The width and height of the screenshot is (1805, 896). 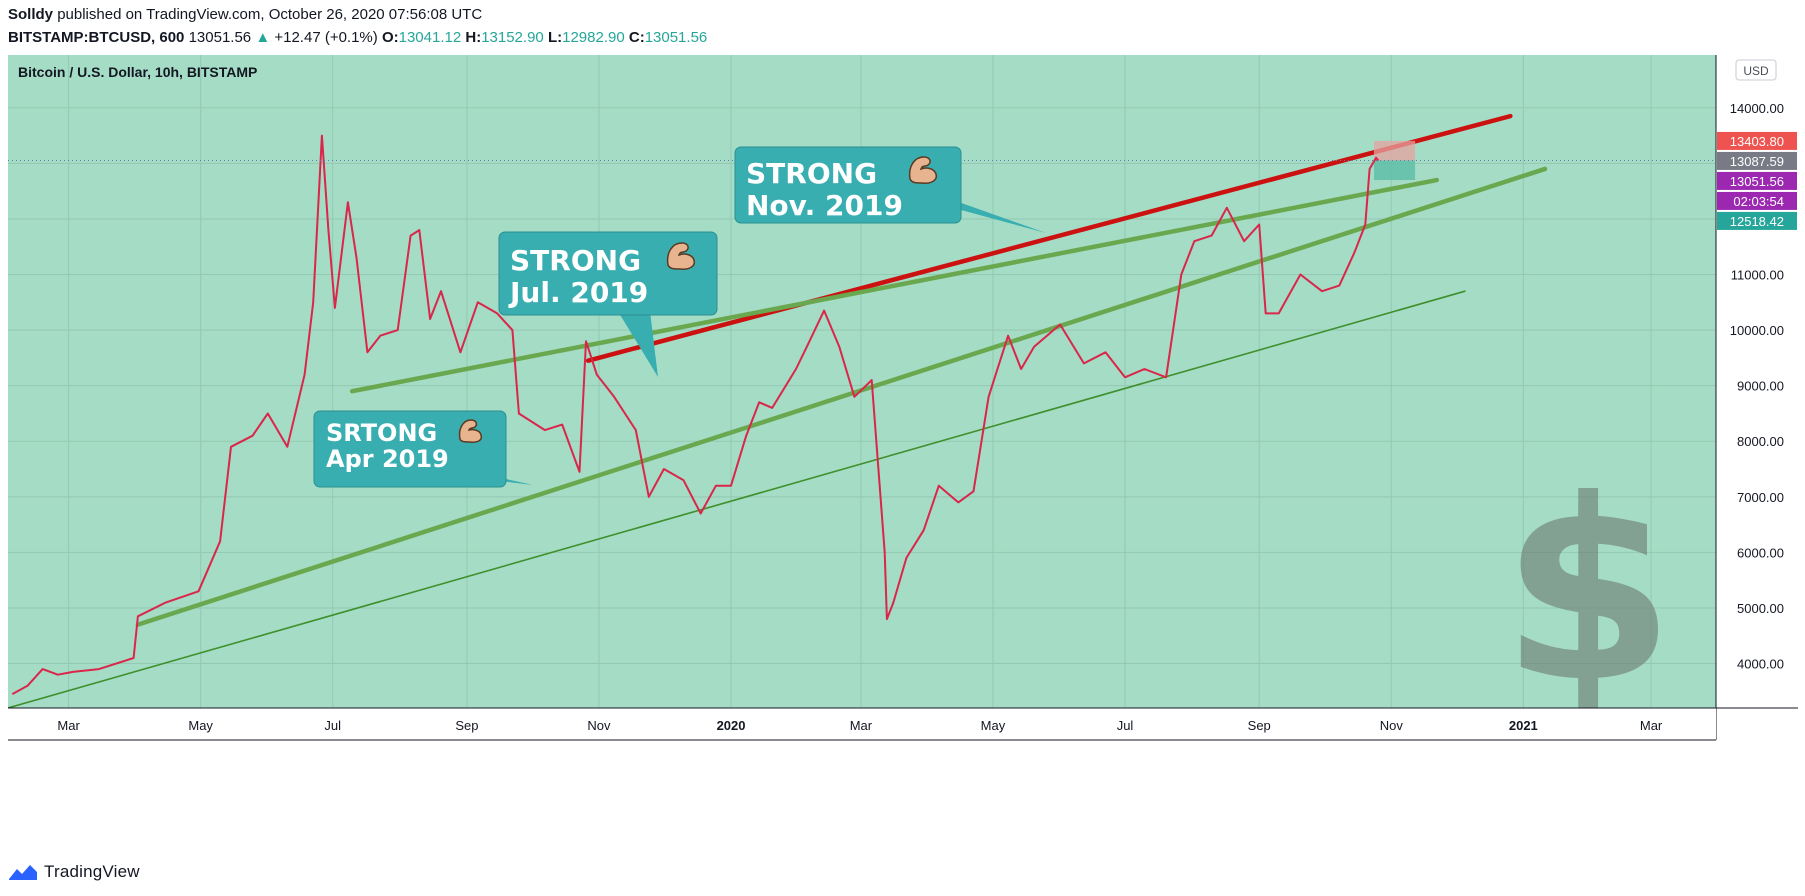 What do you see at coordinates (593, 37) in the screenshot?
I see `low-value: 12982.90` at bounding box center [593, 37].